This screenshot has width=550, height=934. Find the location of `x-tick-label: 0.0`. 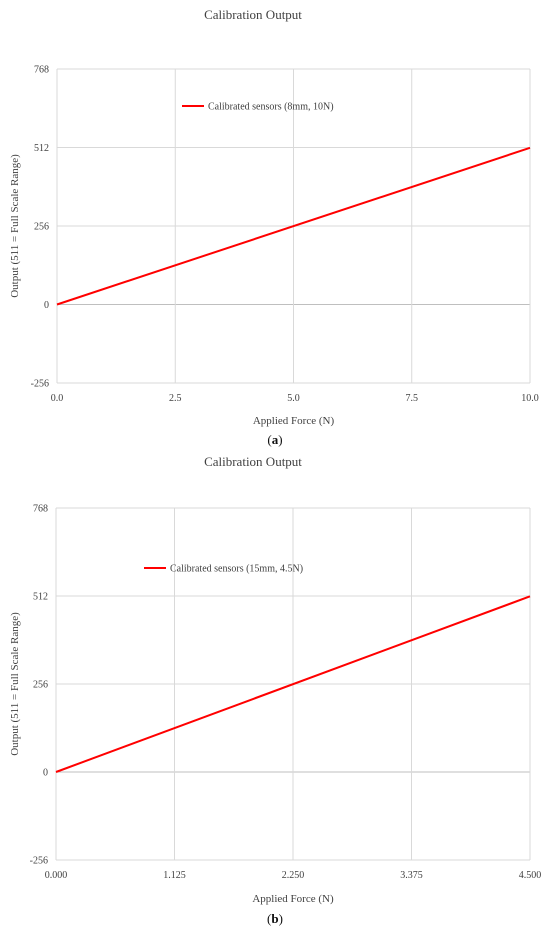

x-tick-label: 0.0 is located at coordinates (57, 398).